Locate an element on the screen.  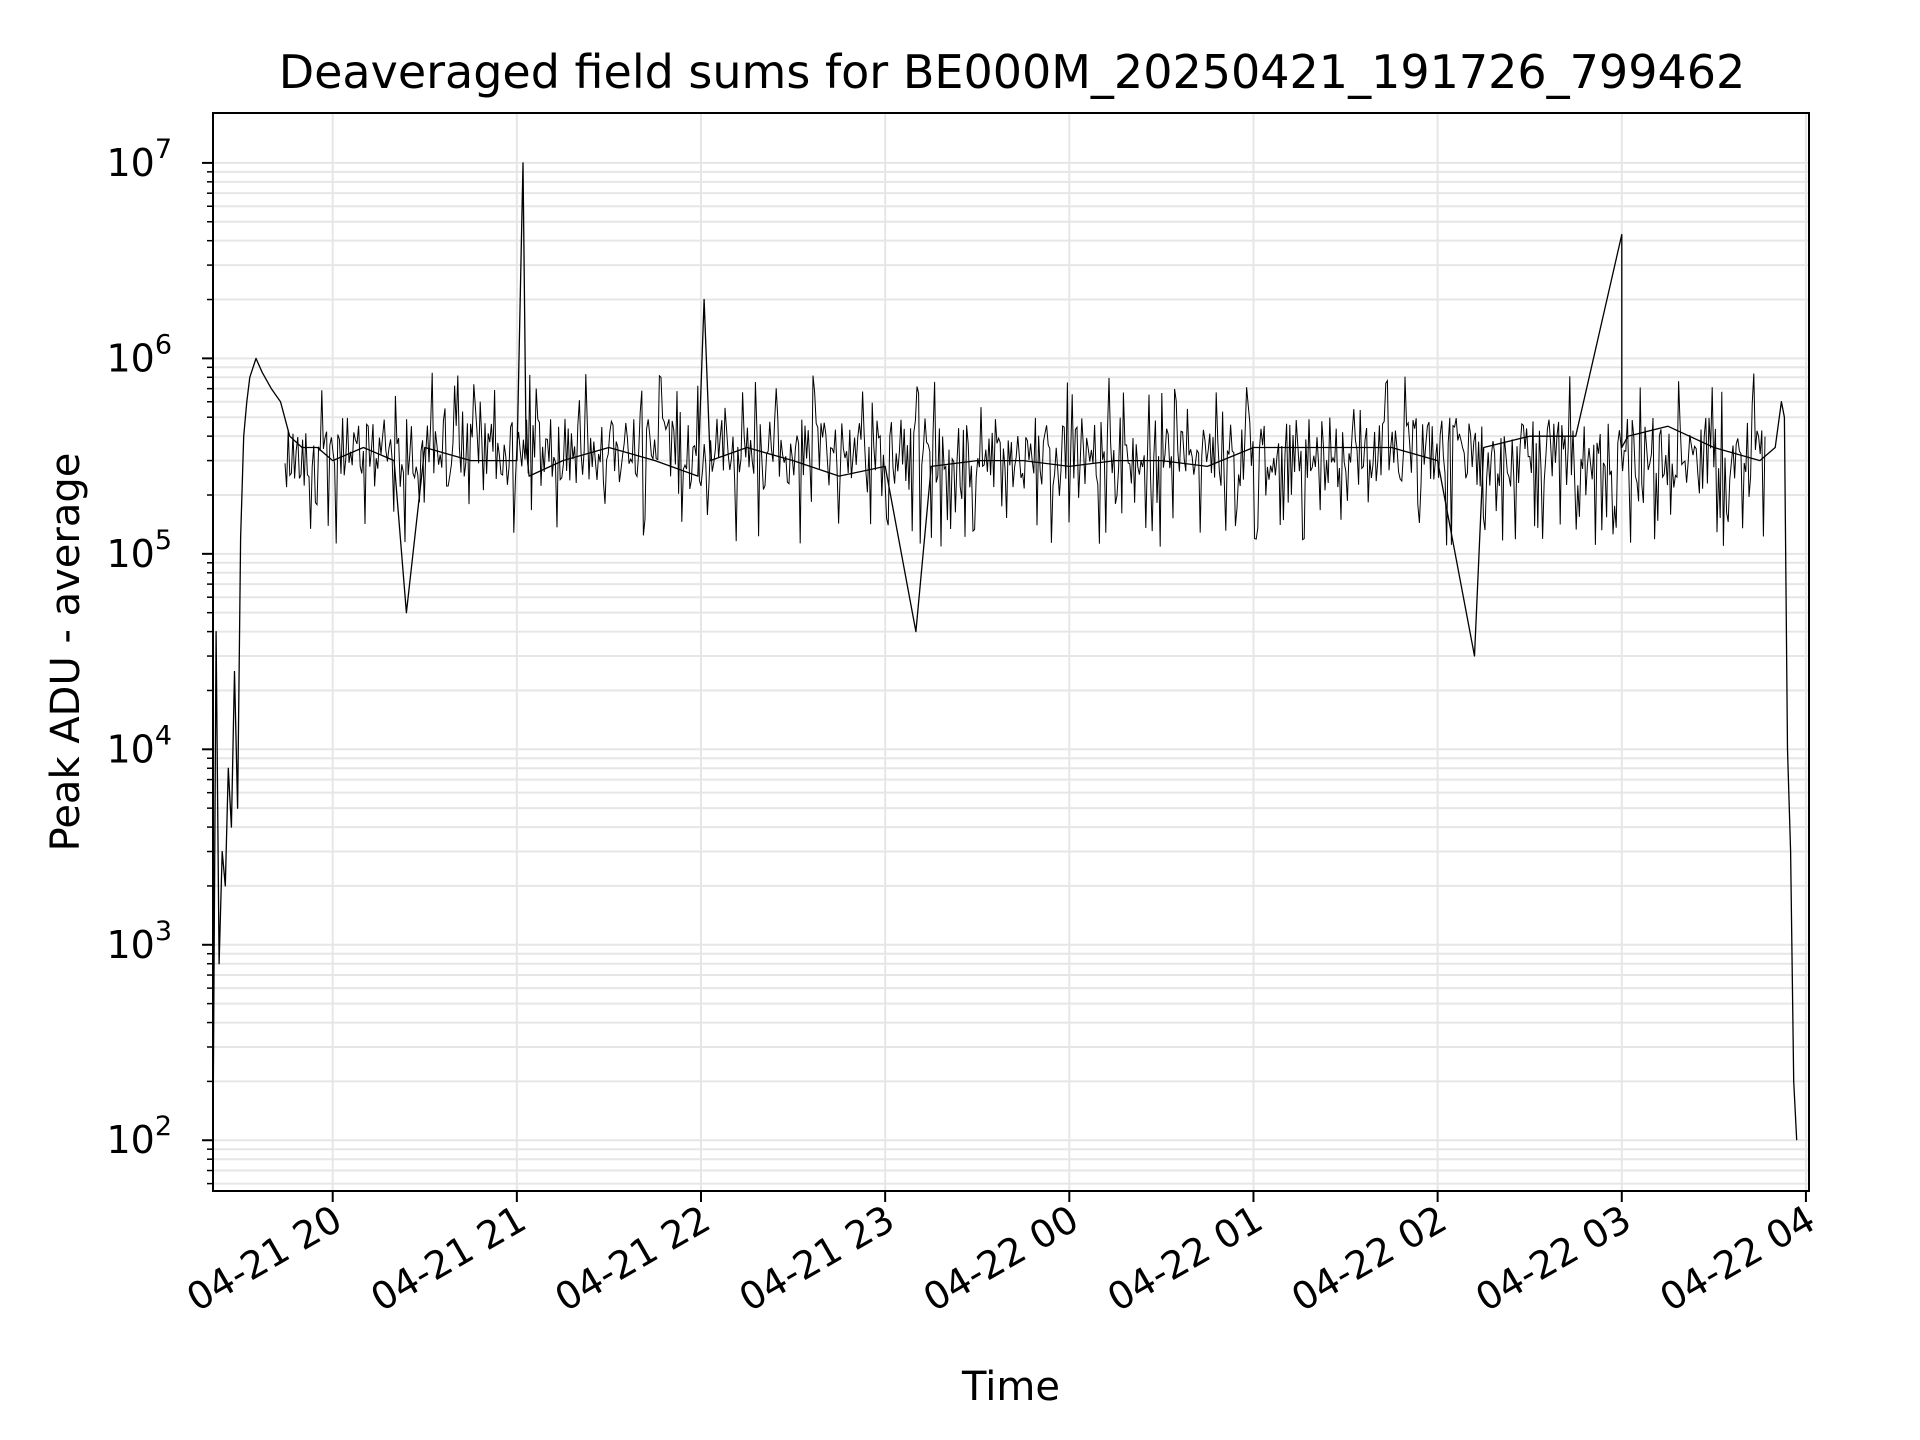
x-tick-label: 04-21 22 is located at coordinates (633, 1259).